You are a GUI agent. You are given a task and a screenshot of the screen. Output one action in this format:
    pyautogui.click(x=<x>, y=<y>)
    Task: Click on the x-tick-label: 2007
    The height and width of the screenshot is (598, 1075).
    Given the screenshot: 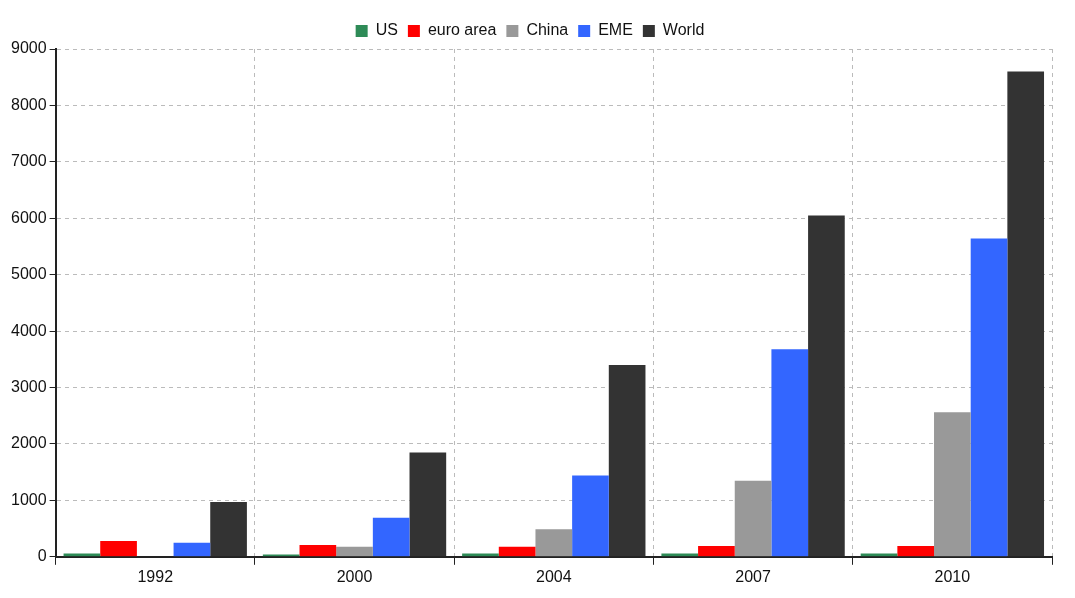 What is the action you would take?
    pyautogui.click(x=753, y=576)
    